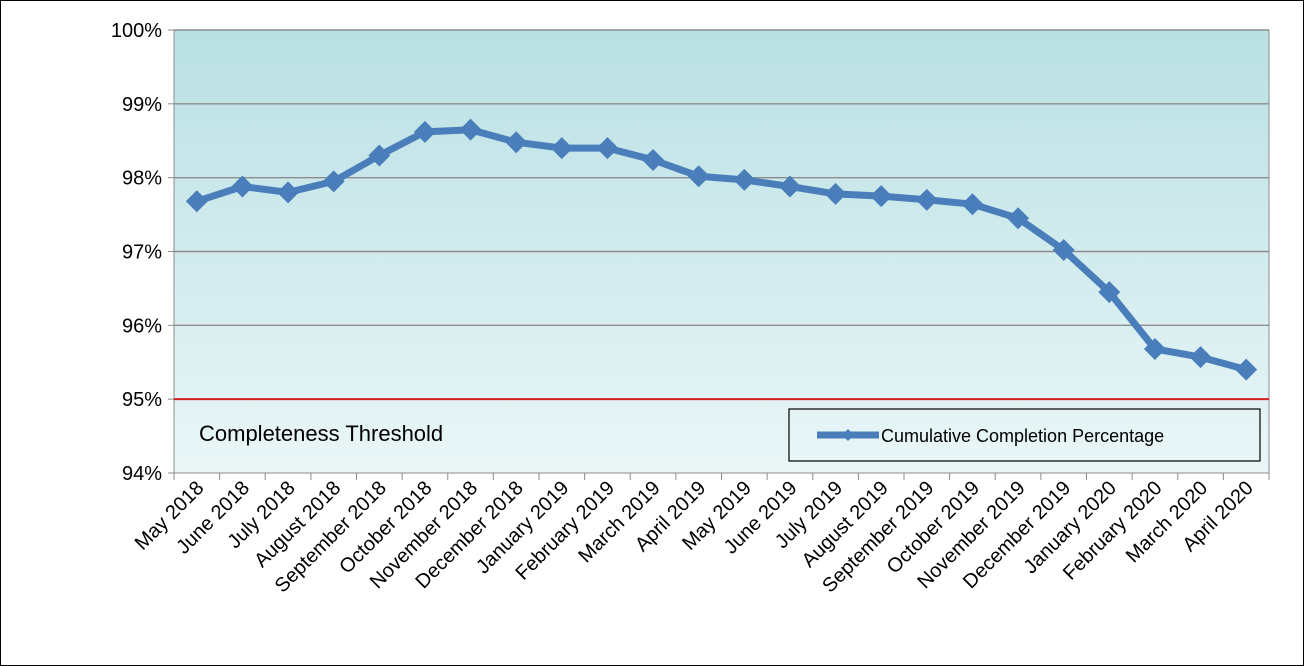 Image resolution: width=1304 pixels, height=666 pixels. What do you see at coordinates (321, 433) in the screenshot?
I see `threshold-label: Completeness Threshold` at bounding box center [321, 433].